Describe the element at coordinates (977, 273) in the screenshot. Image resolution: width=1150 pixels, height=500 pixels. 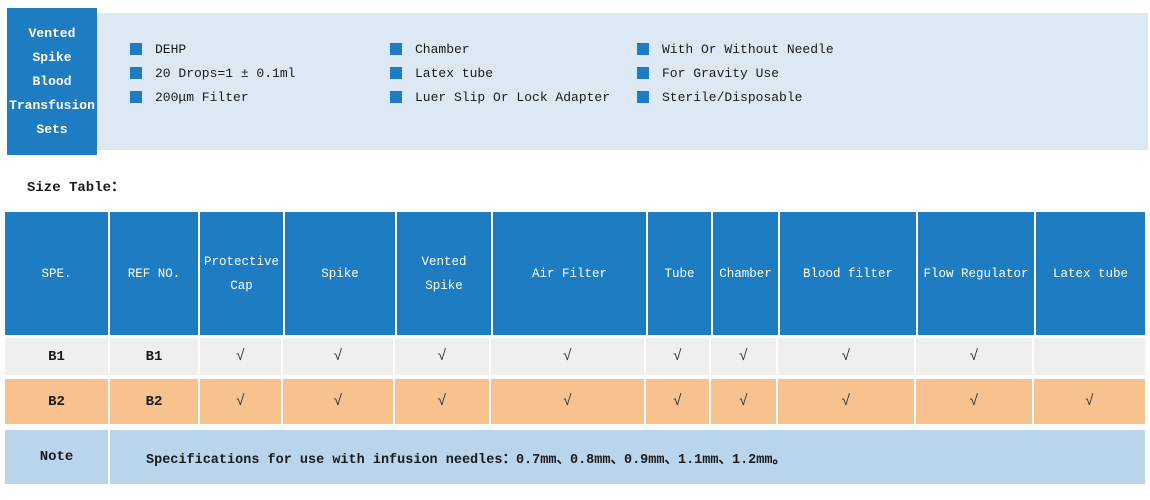
I see `col-header-flow-regulator: Flow Regulator` at that location.